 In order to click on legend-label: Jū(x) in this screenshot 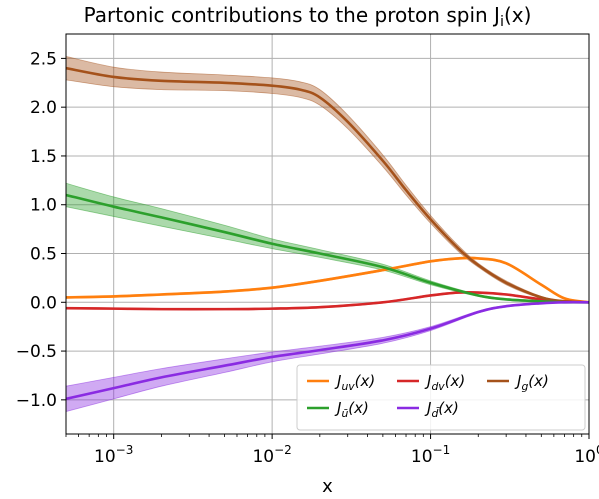, I will do `click(351, 409)`.